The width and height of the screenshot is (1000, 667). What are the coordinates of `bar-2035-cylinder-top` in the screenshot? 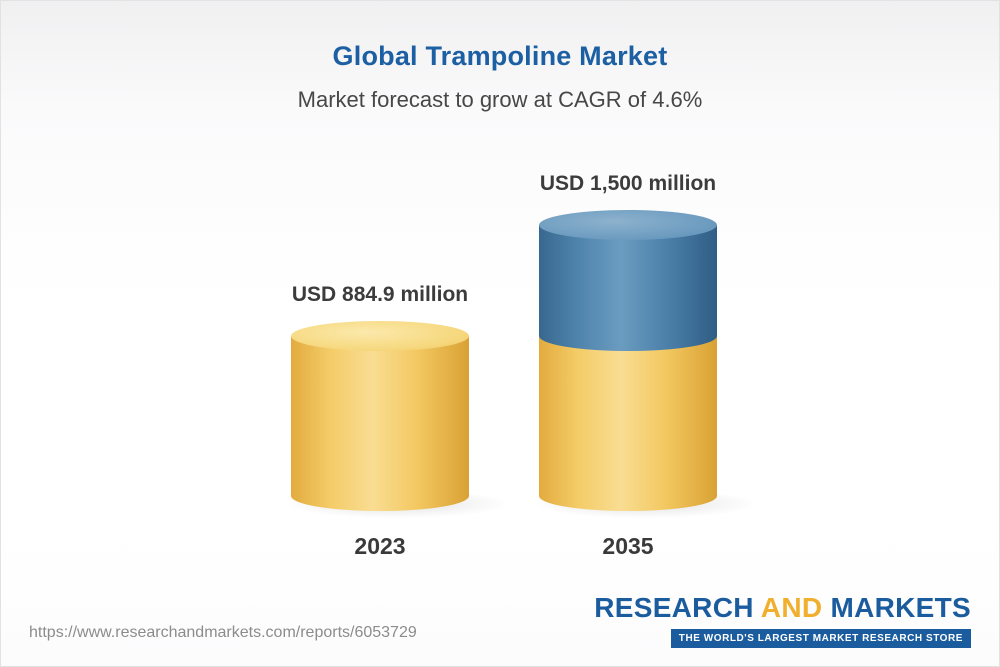 It's located at (628, 224).